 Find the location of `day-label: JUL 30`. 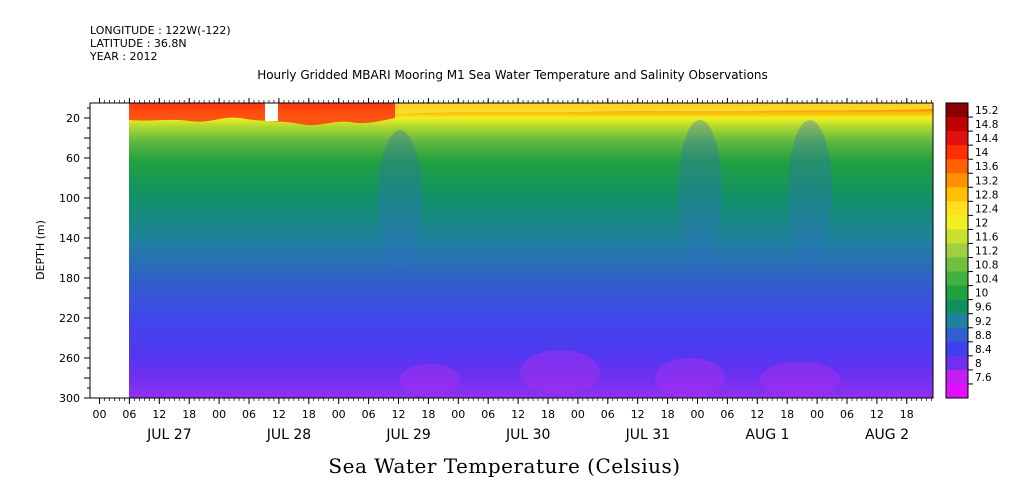

day-label: JUL 30 is located at coordinates (527, 435).